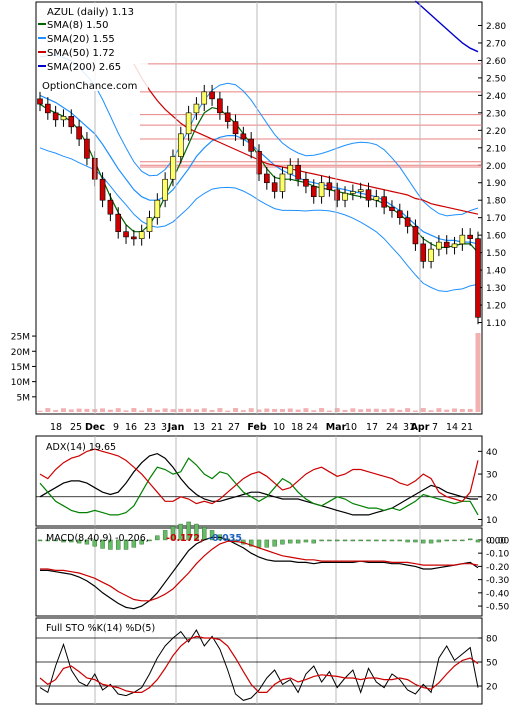 Image resolution: width=526 pixels, height=710 pixels. I want to click on indicator-tick-label: -0.50, so click(498, 608).